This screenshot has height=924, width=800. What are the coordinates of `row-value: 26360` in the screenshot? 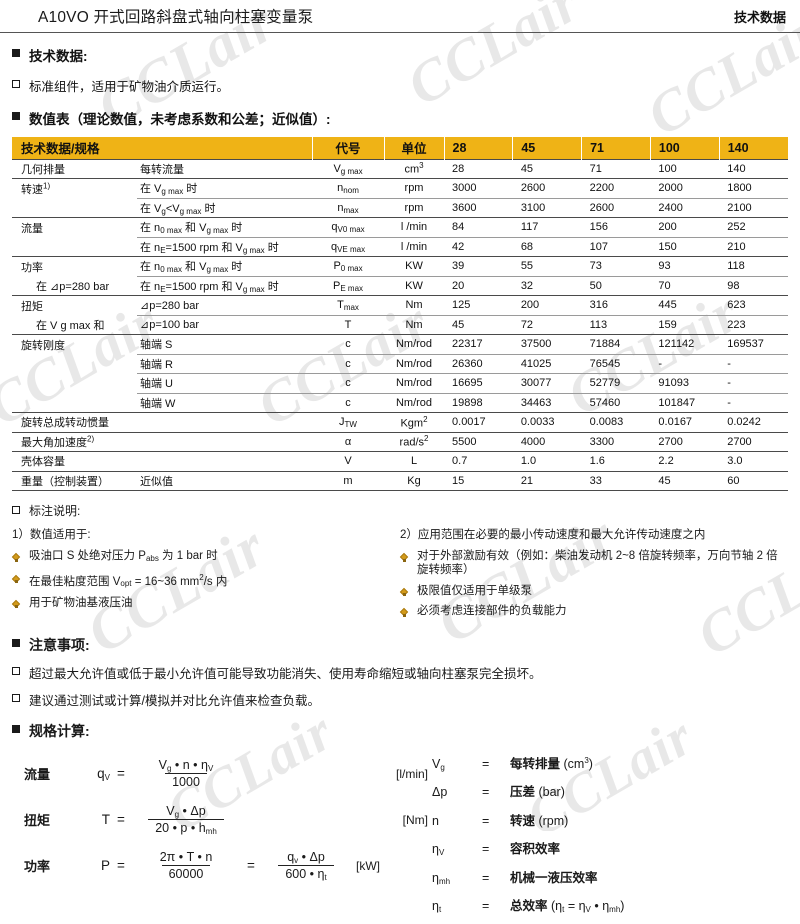 It's located at (478, 363).